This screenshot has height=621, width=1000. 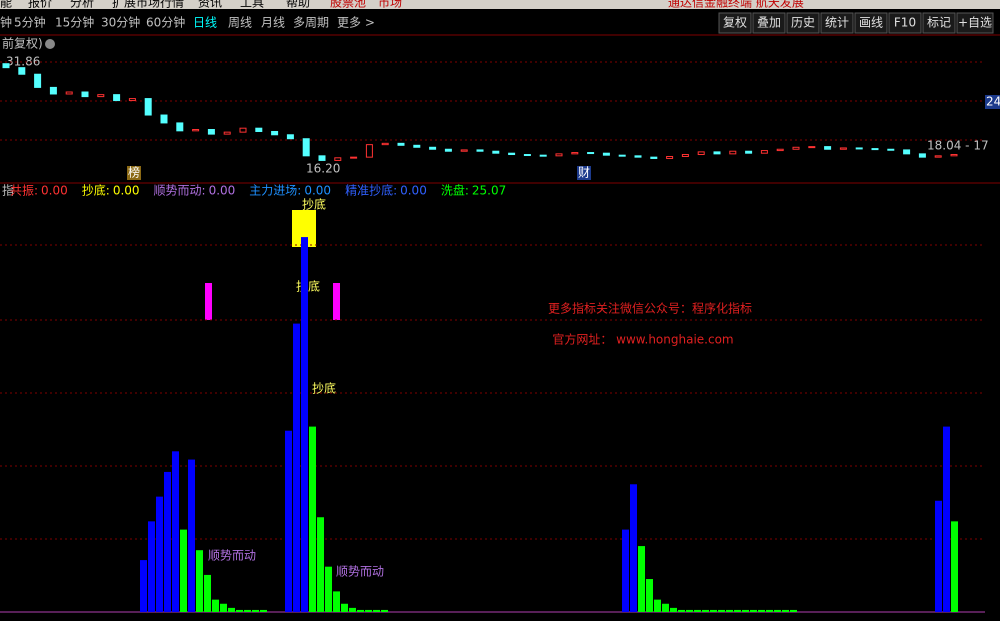 I want to click on indicator-prefix: 指, so click(x=8, y=190).